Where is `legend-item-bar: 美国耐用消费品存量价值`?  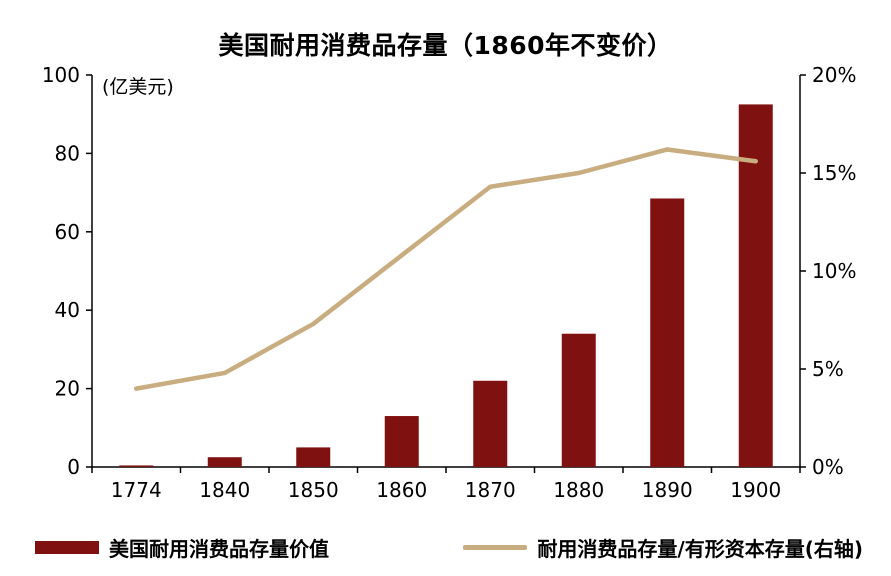
legend-item-bar: 美国耐用消费品存量价值 is located at coordinates (182, 547).